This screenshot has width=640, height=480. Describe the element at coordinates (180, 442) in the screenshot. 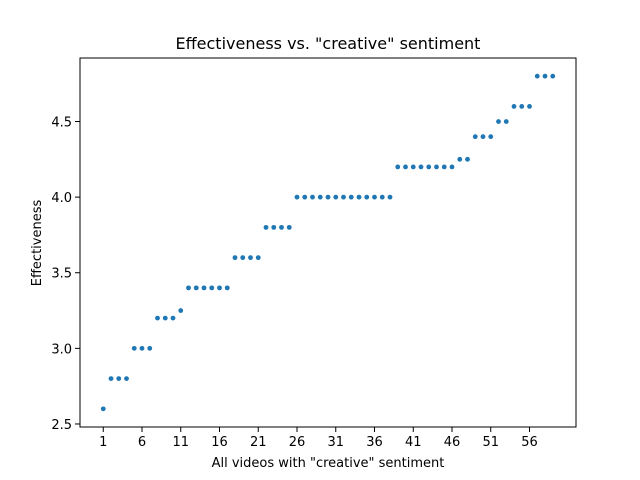

I see `x-tick-label: 11` at that location.